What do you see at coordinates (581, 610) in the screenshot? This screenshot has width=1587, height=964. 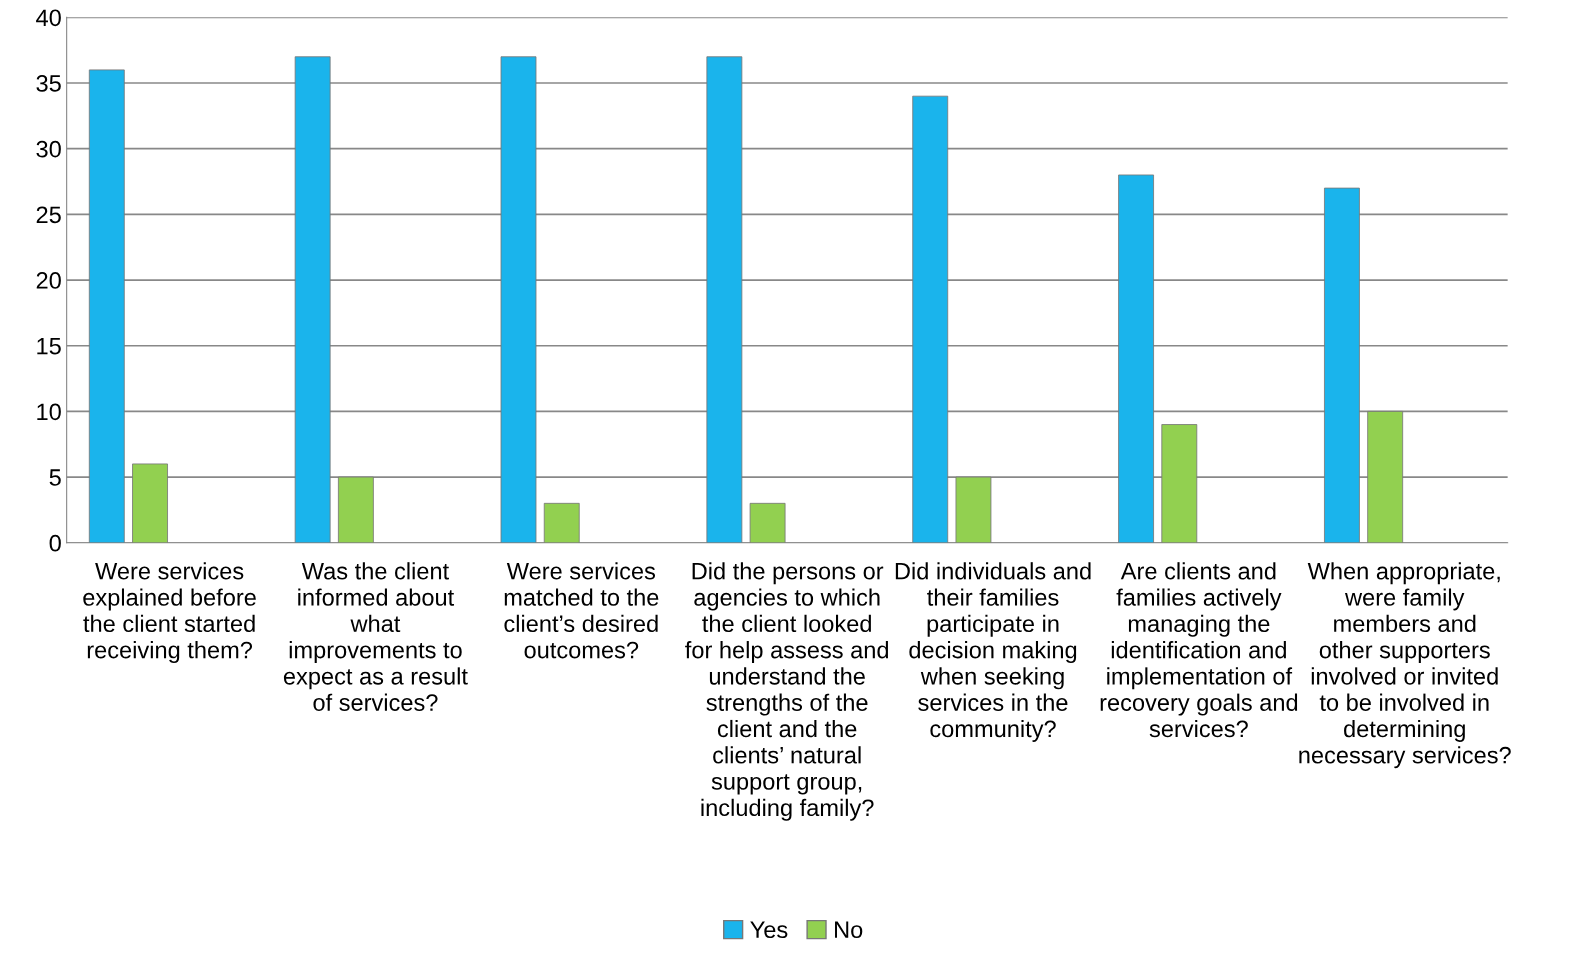 I see `x-tick-label: Were services matched to the client’s desired outcomes?` at bounding box center [581, 610].